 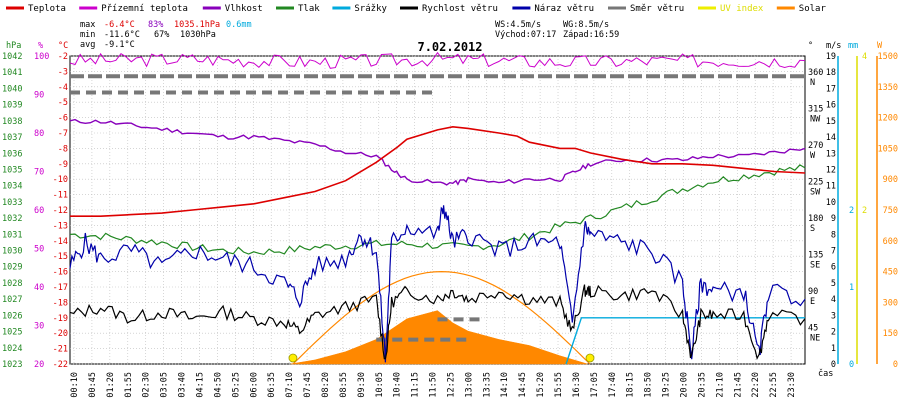 What do you see at coordinates (119, 25) in the screenshot?
I see `stats-max-temp: -6.4°C` at bounding box center [119, 25].